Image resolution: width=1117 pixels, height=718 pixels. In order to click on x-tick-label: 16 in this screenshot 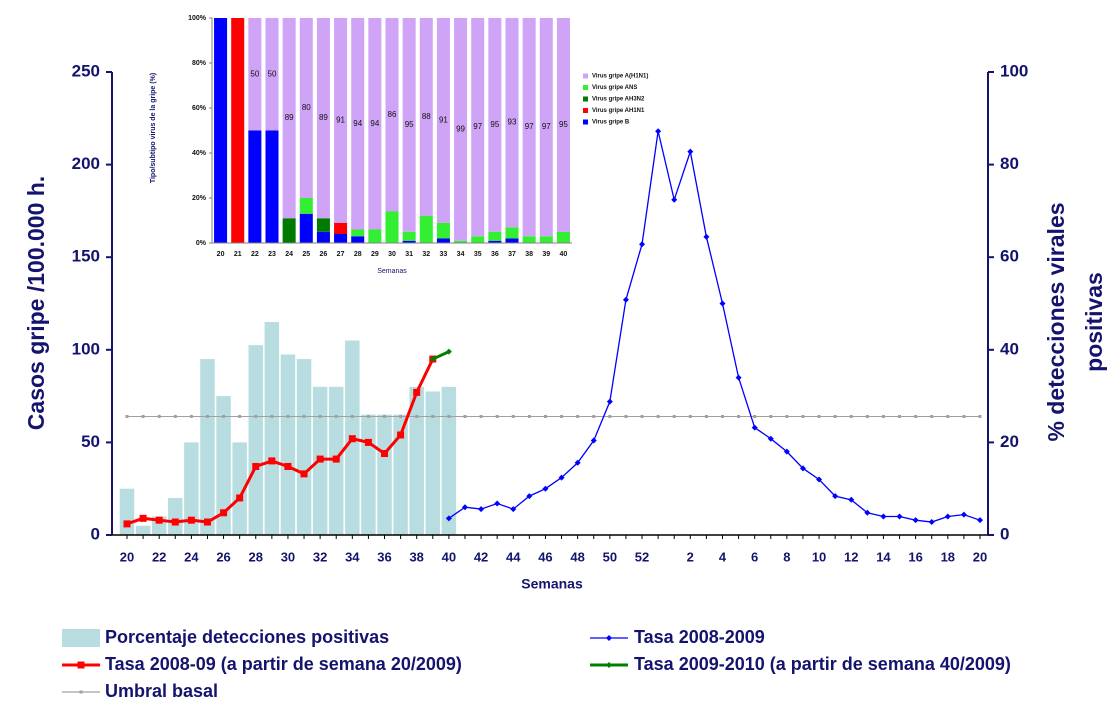, I will do `click(915, 556)`.